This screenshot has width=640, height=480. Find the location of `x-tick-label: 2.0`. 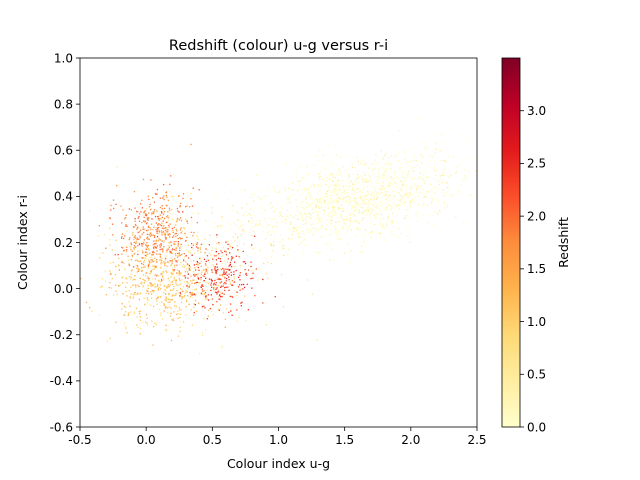

x-tick-label: 2.0 is located at coordinates (410, 440).